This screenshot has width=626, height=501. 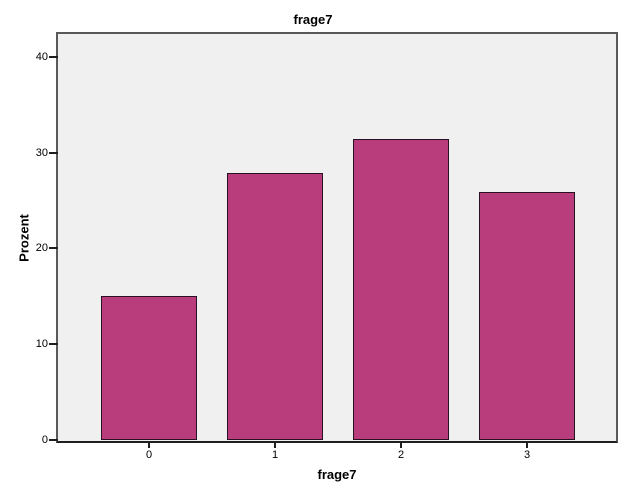 What do you see at coordinates (149, 455) in the screenshot?
I see `x-tick-label: 0` at bounding box center [149, 455].